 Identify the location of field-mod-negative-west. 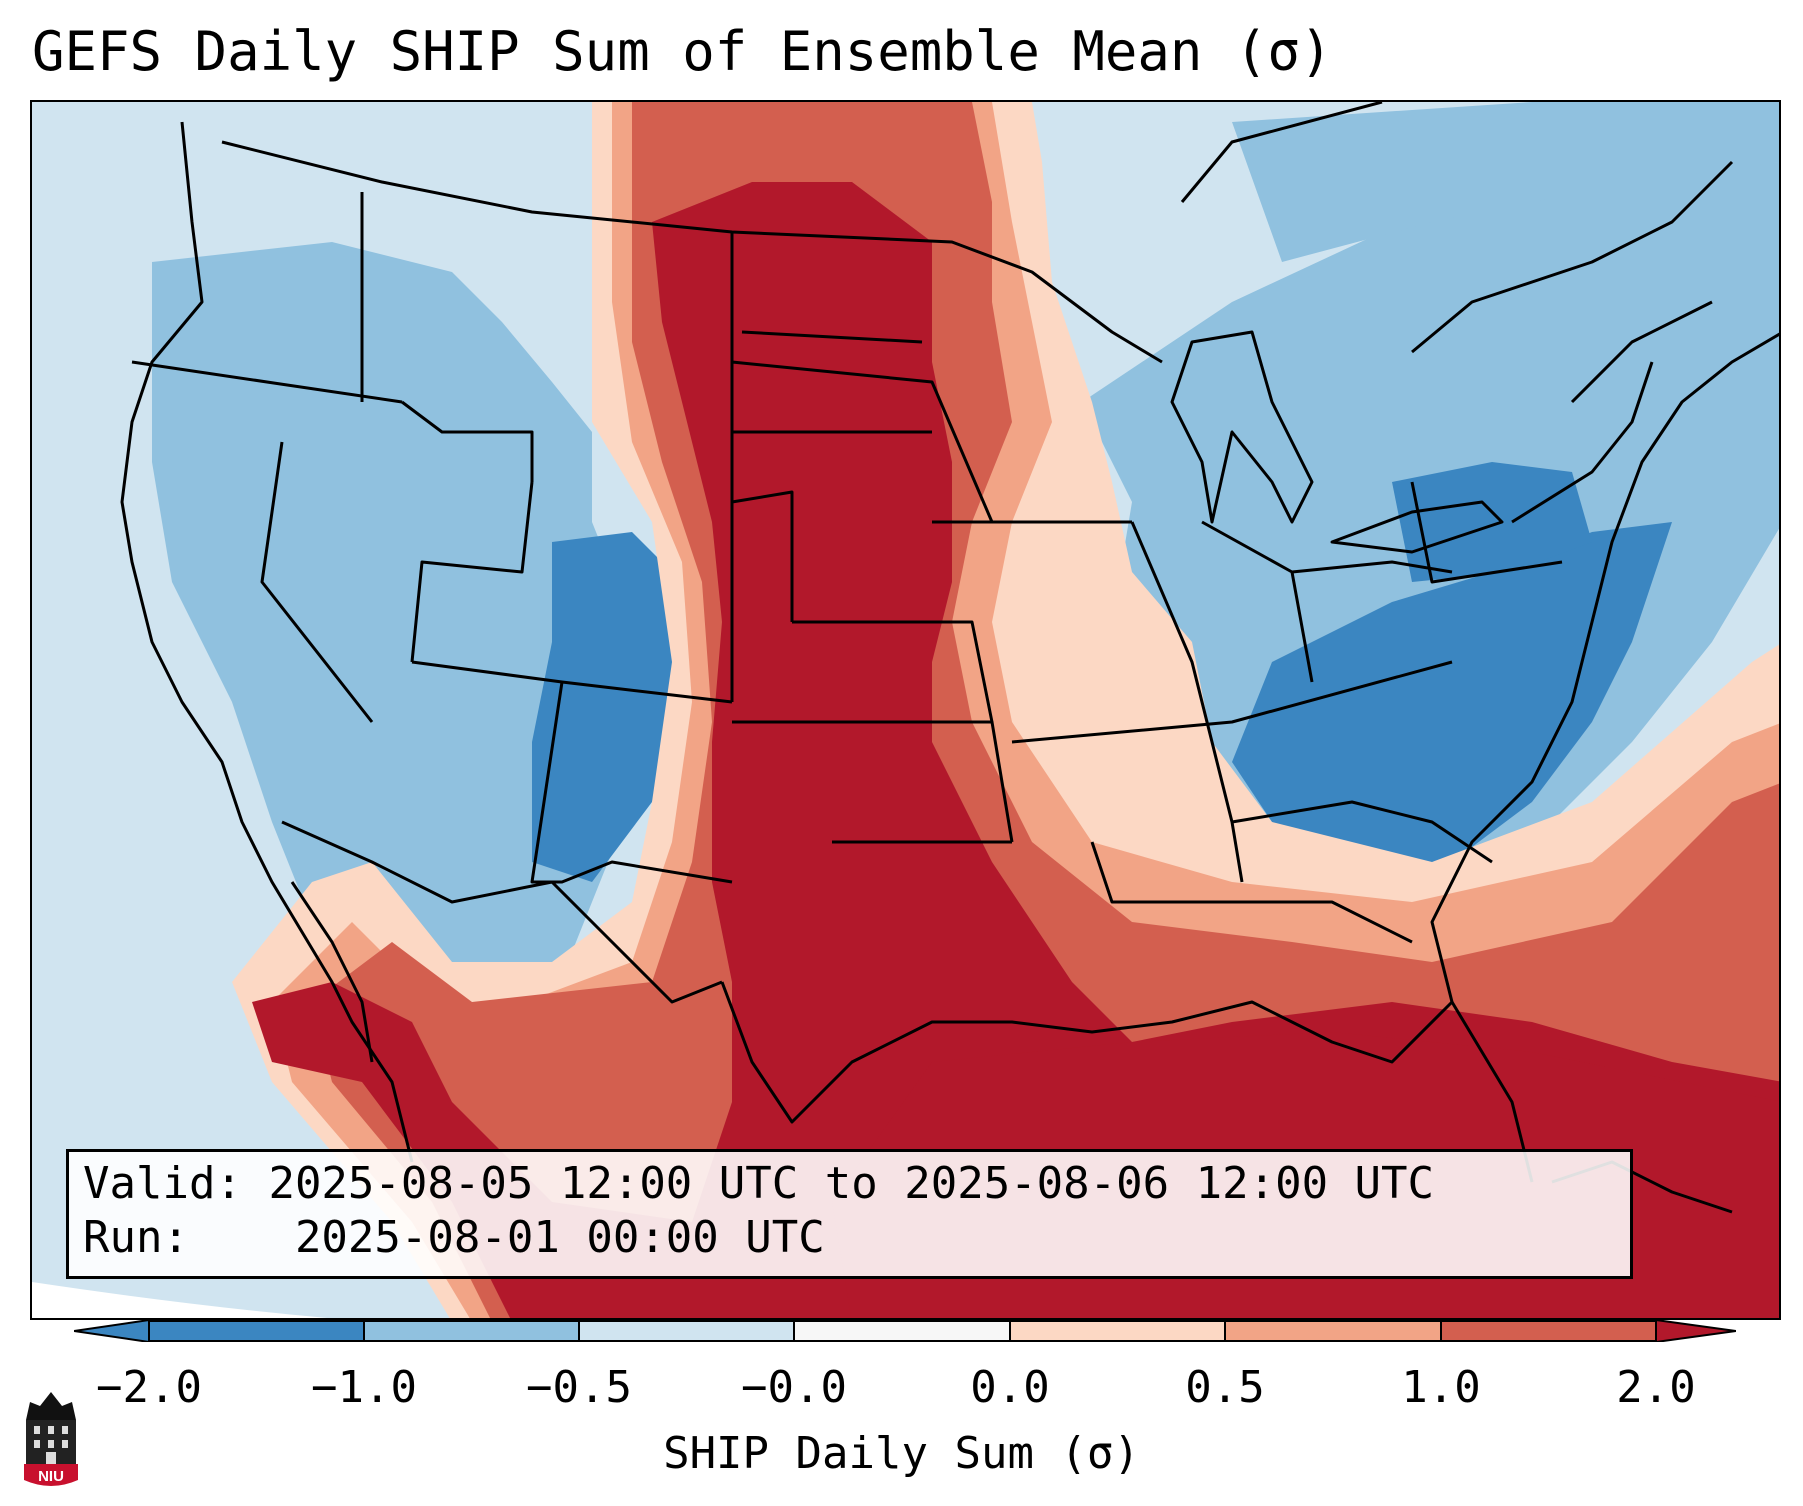
(397, 642).